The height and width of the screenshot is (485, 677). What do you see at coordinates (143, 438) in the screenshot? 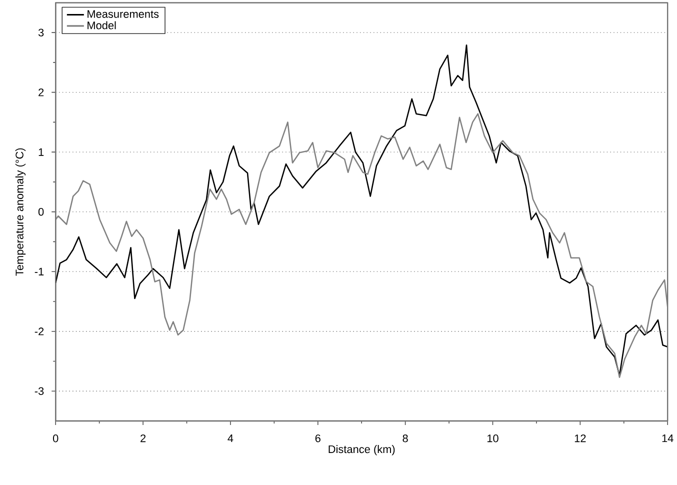
I see `x-tick-label: 2` at bounding box center [143, 438].